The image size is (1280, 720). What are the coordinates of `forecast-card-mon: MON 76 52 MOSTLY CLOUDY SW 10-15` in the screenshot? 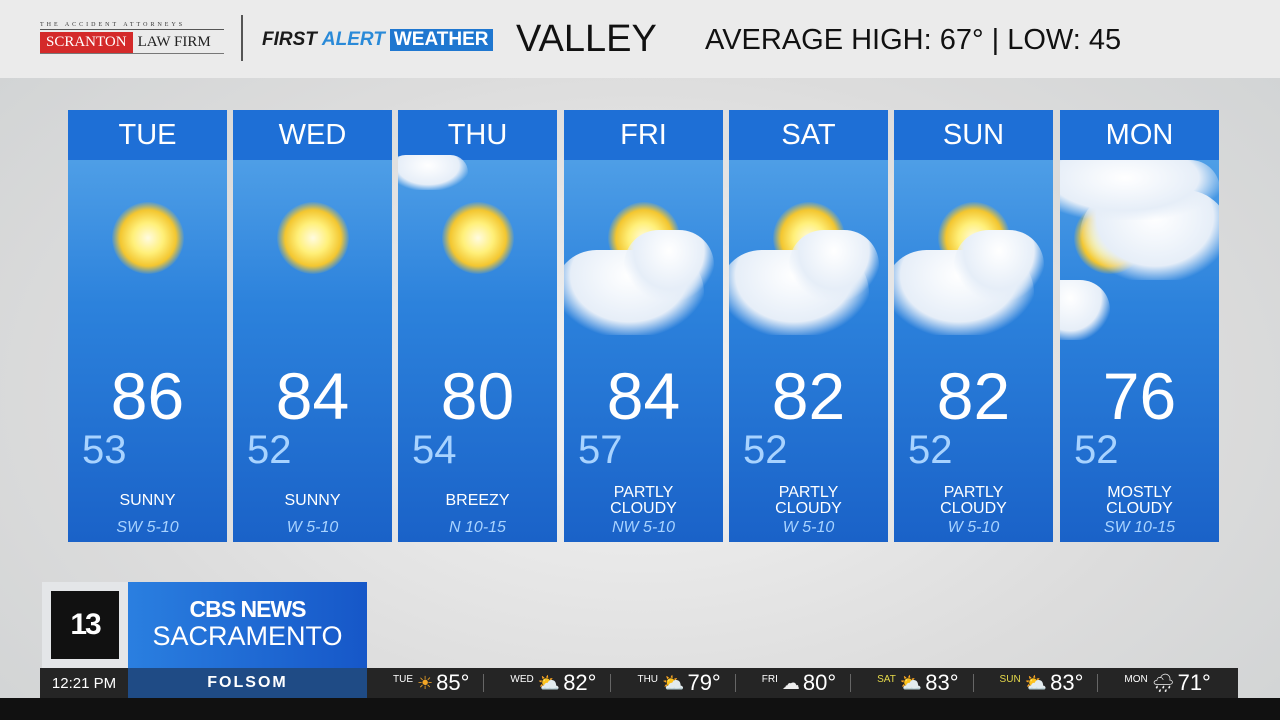 It's located at (1139, 326).